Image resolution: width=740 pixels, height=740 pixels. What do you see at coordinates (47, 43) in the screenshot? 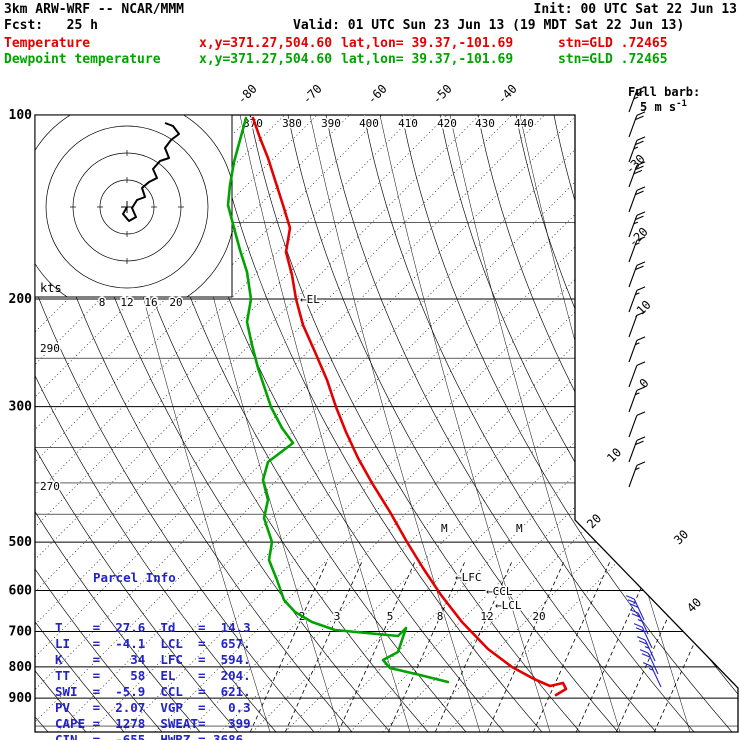
I see `temperature-legend-label: Temperature` at bounding box center [47, 43].